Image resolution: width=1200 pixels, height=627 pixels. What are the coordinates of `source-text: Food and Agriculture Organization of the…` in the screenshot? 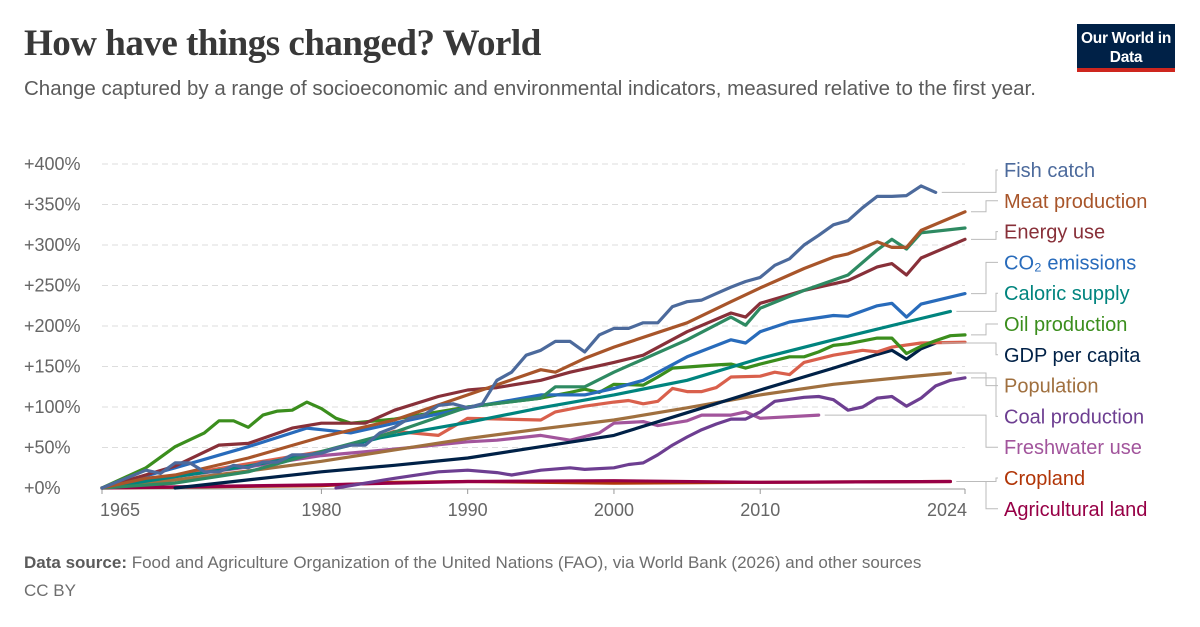 It's located at (526, 562).